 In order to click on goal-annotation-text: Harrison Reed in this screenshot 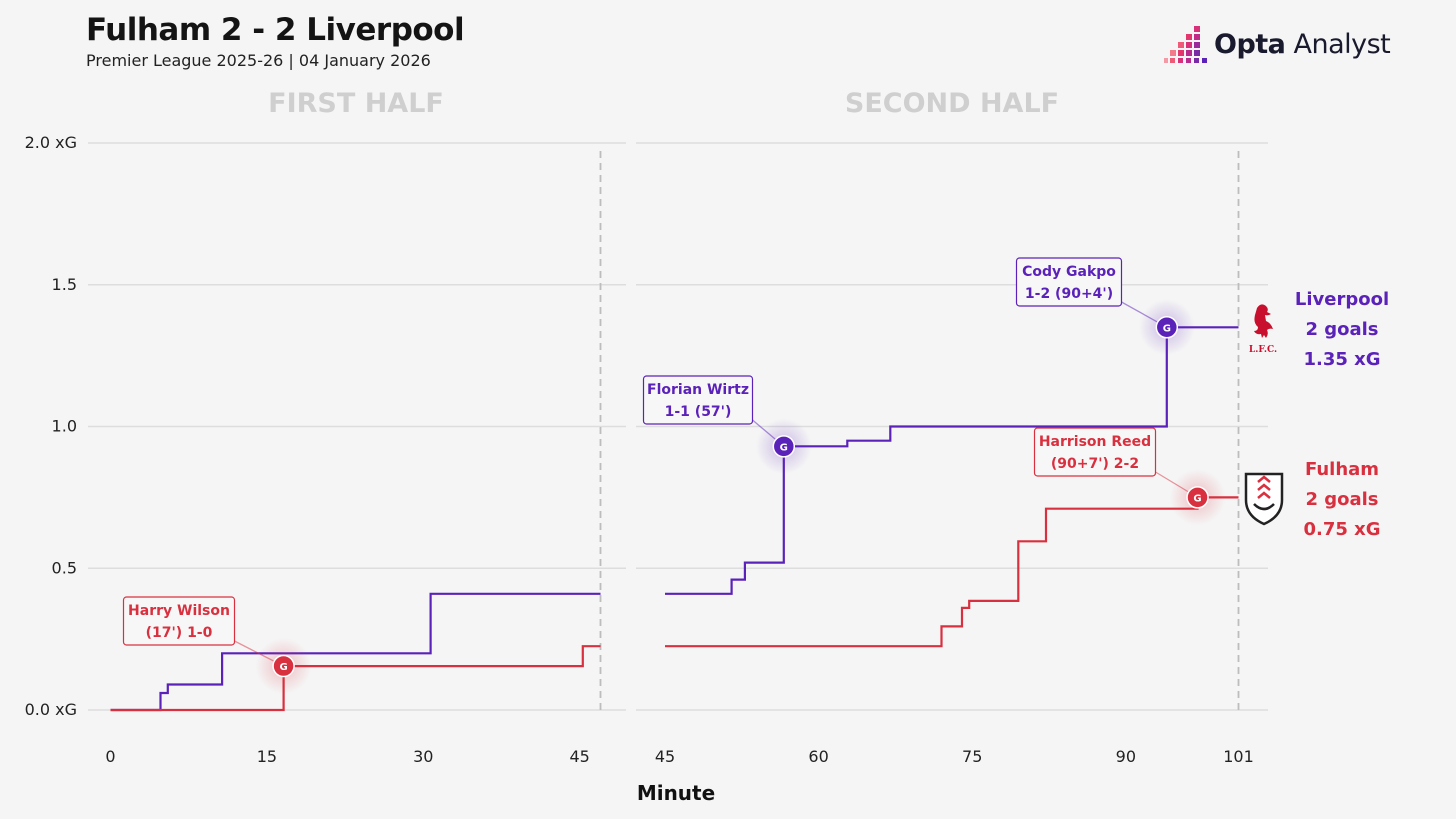, I will do `click(1095, 442)`.